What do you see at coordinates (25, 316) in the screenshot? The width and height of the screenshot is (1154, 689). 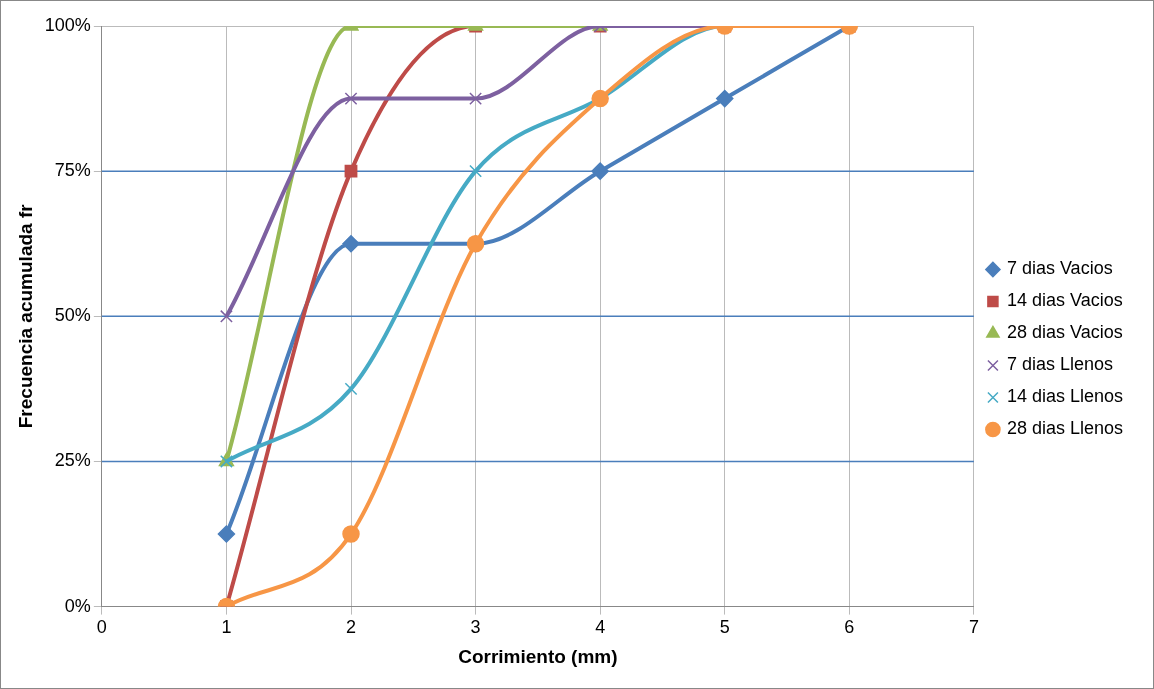 I see `y-axis-title: Frecuencia acumulada fr` at bounding box center [25, 316].